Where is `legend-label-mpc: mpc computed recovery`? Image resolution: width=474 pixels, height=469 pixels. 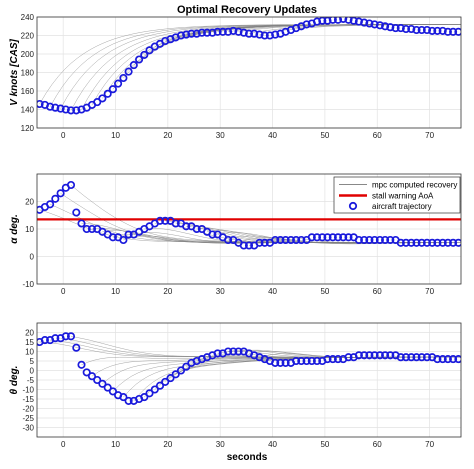 legend-label-mpc: mpc computed recovery is located at coordinates (414, 185).